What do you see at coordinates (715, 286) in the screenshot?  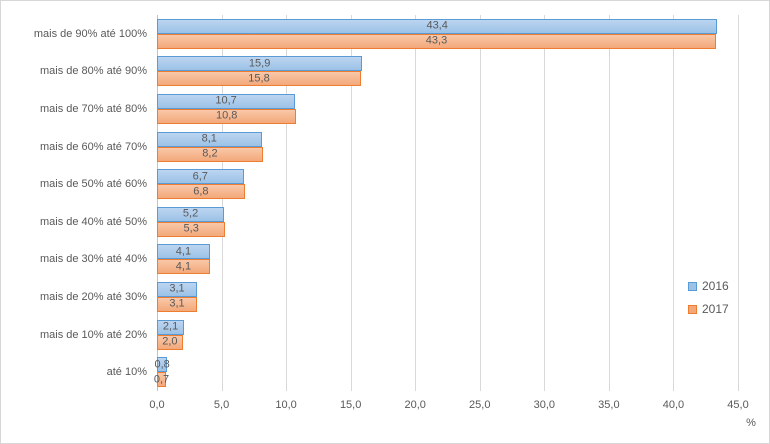 I see `legend-label: 2016` at bounding box center [715, 286].